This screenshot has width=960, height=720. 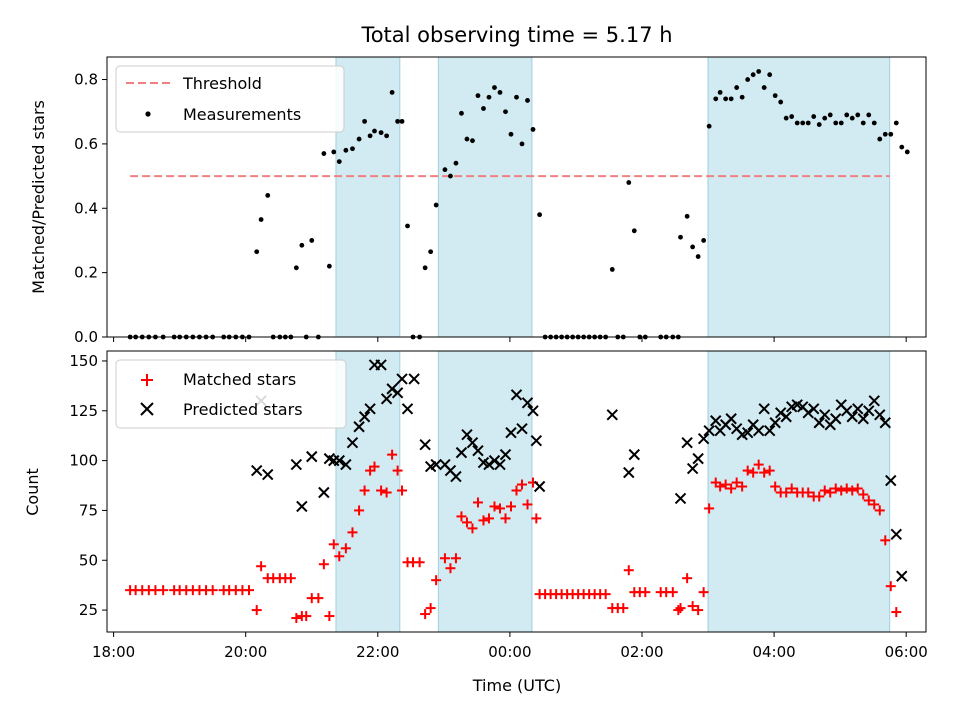 What do you see at coordinates (641, 652) in the screenshot?
I see `x-tick-label: 02:00` at bounding box center [641, 652].